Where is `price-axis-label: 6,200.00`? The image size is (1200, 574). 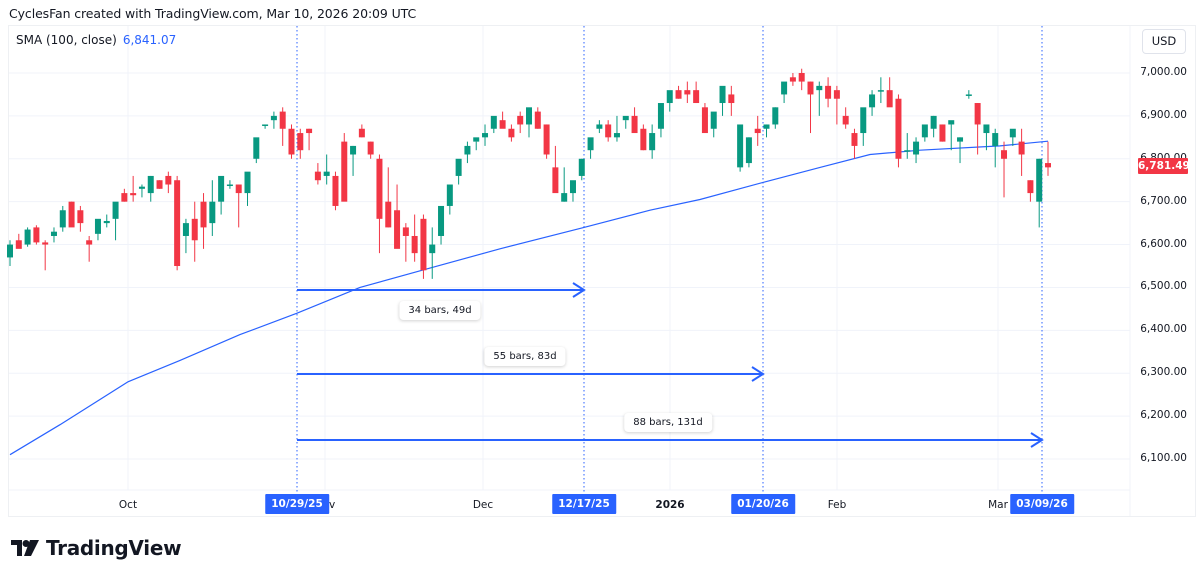 price-axis-label: 6,200.00 is located at coordinates (1163, 415).